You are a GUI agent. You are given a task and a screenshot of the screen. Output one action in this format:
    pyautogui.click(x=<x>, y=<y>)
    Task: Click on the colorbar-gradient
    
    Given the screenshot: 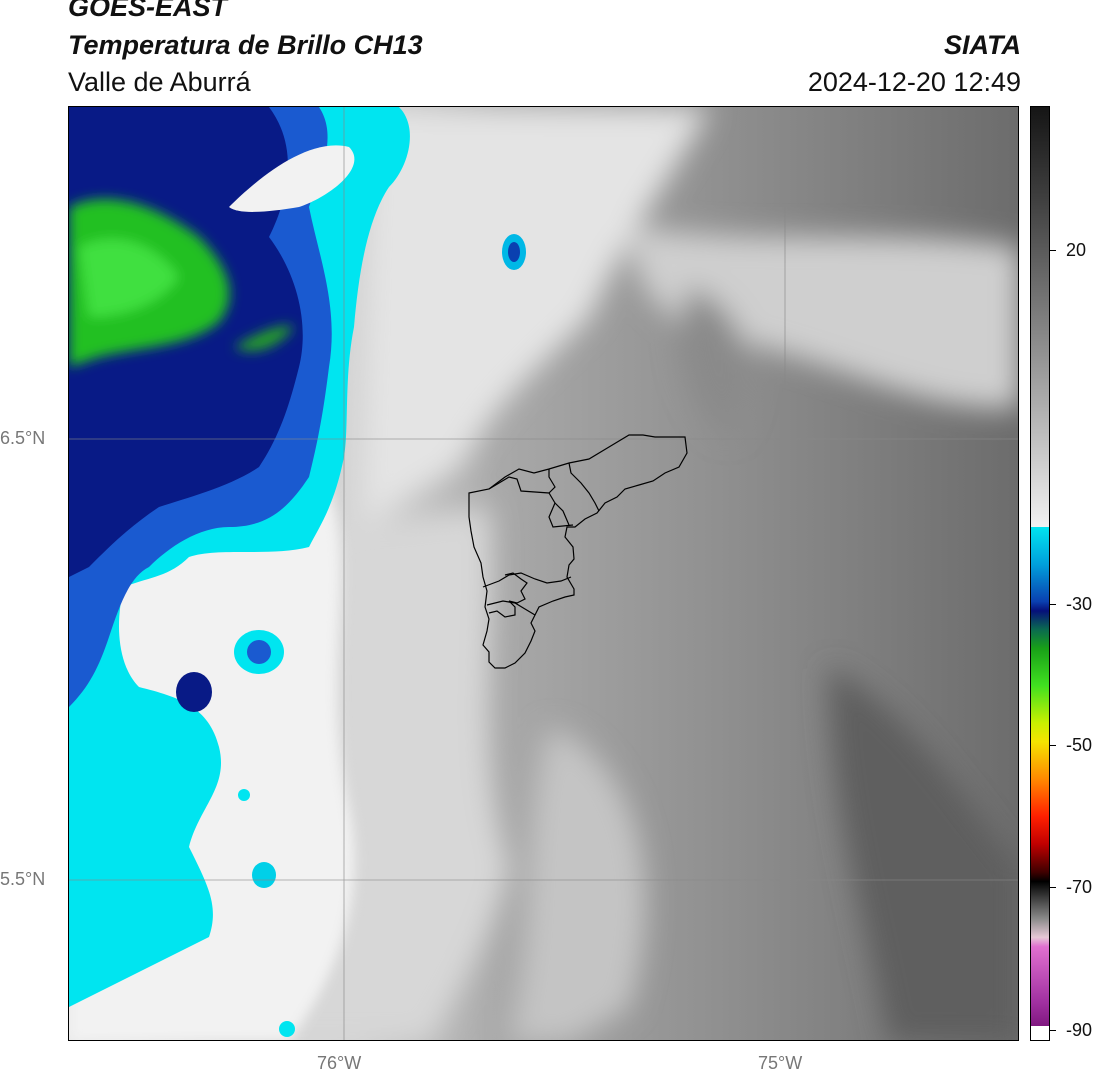 What is the action you would take?
    pyautogui.click(x=1040, y=573)
    